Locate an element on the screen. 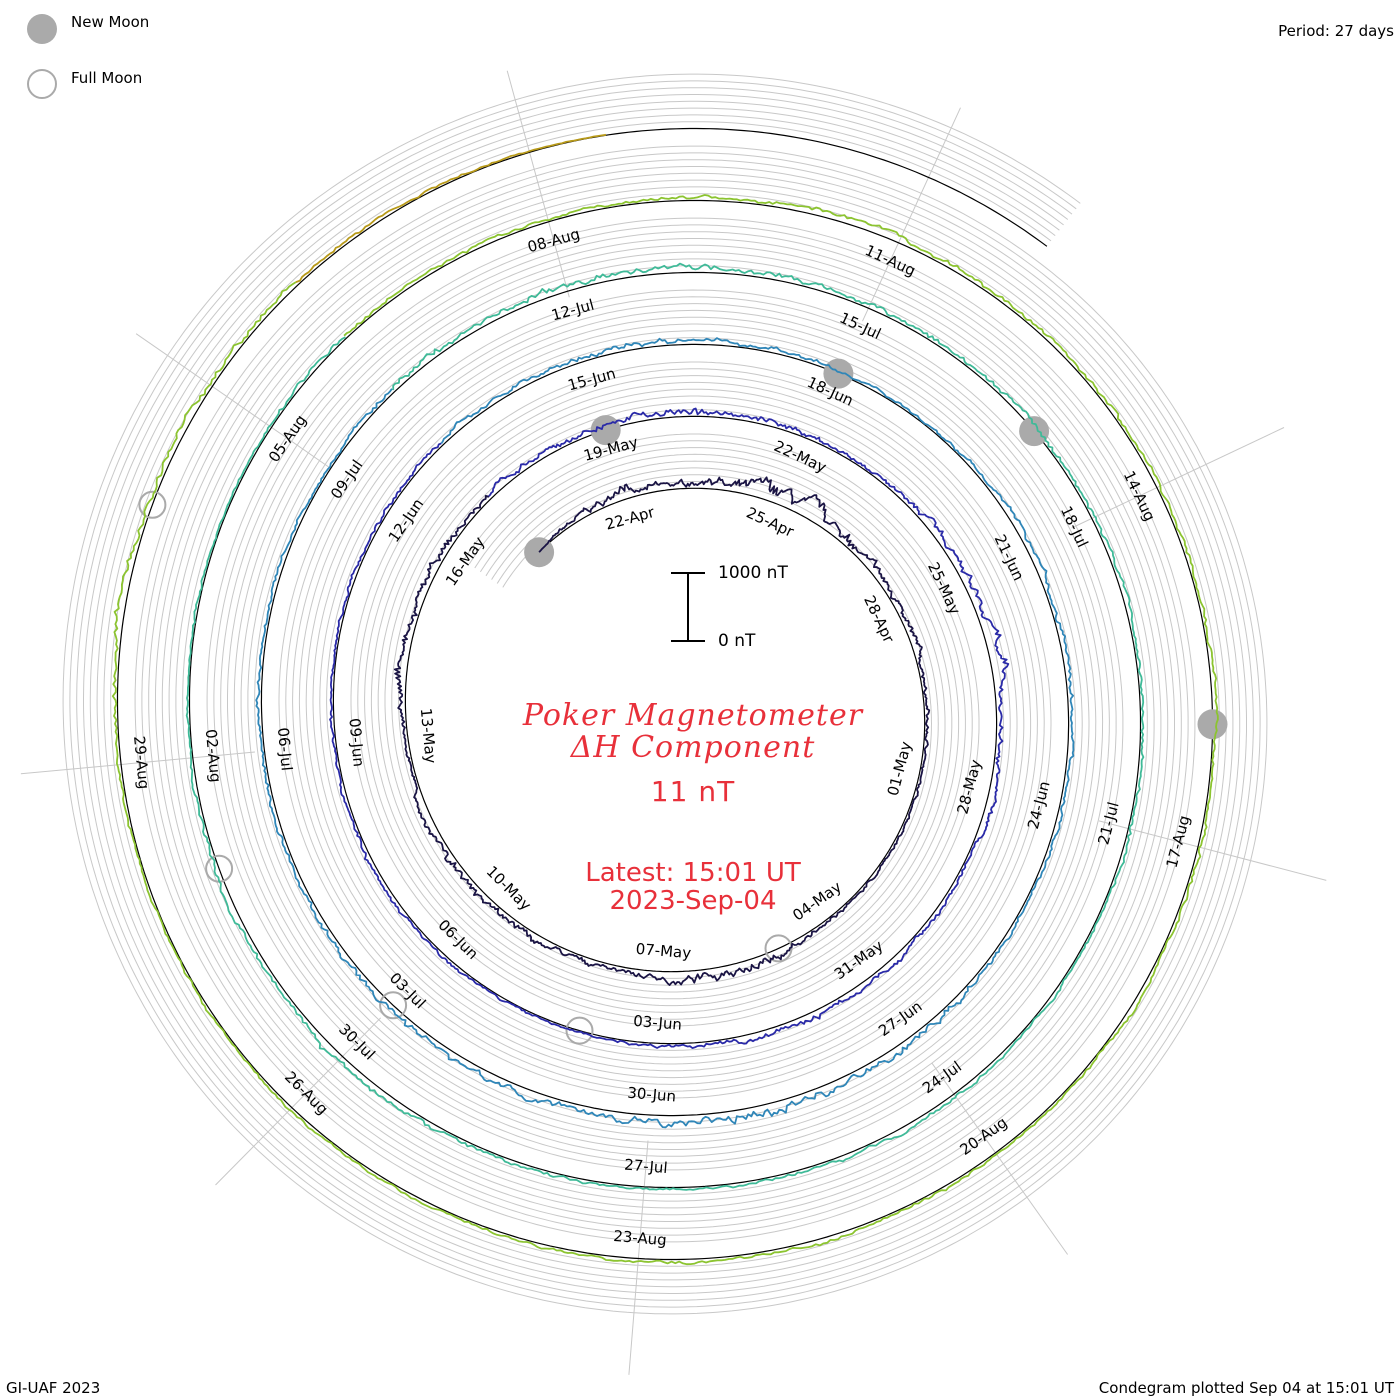 This screenshot has width=1400, height=1400. date-label: 11-Aug is located at coordinates (890, 260).